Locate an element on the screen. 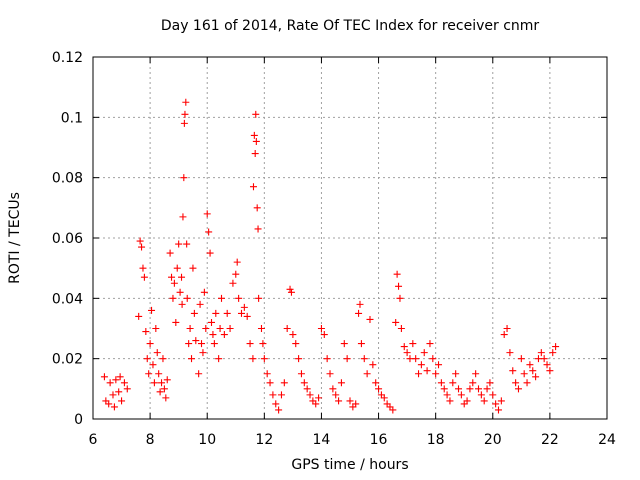 This screenshot has width=640, height=480. x-tick-label: 22 is located at coordinates (550, 440).